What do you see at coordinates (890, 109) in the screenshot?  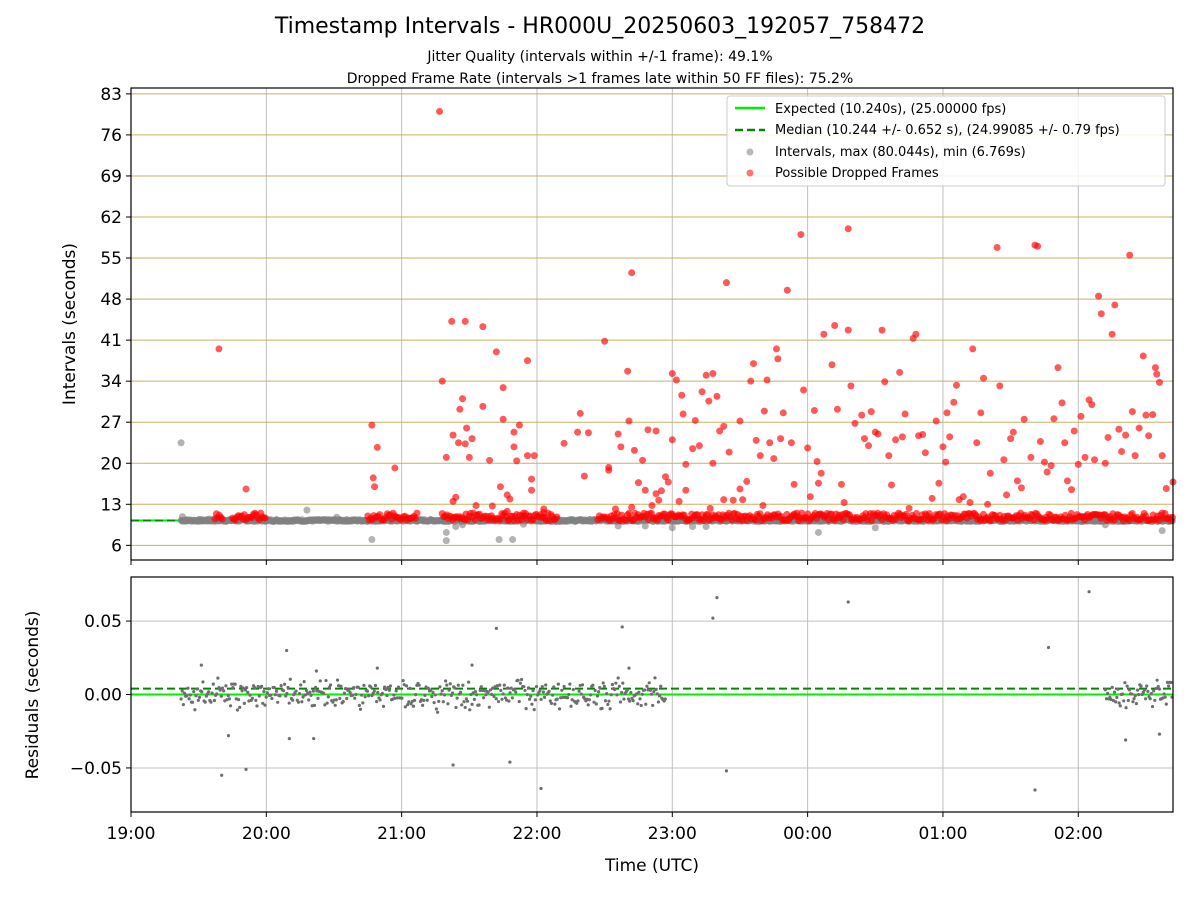 I see `legend-expected-label: Expected (10.240s), (25.00000 fps)` at bounding box center [890, 109].